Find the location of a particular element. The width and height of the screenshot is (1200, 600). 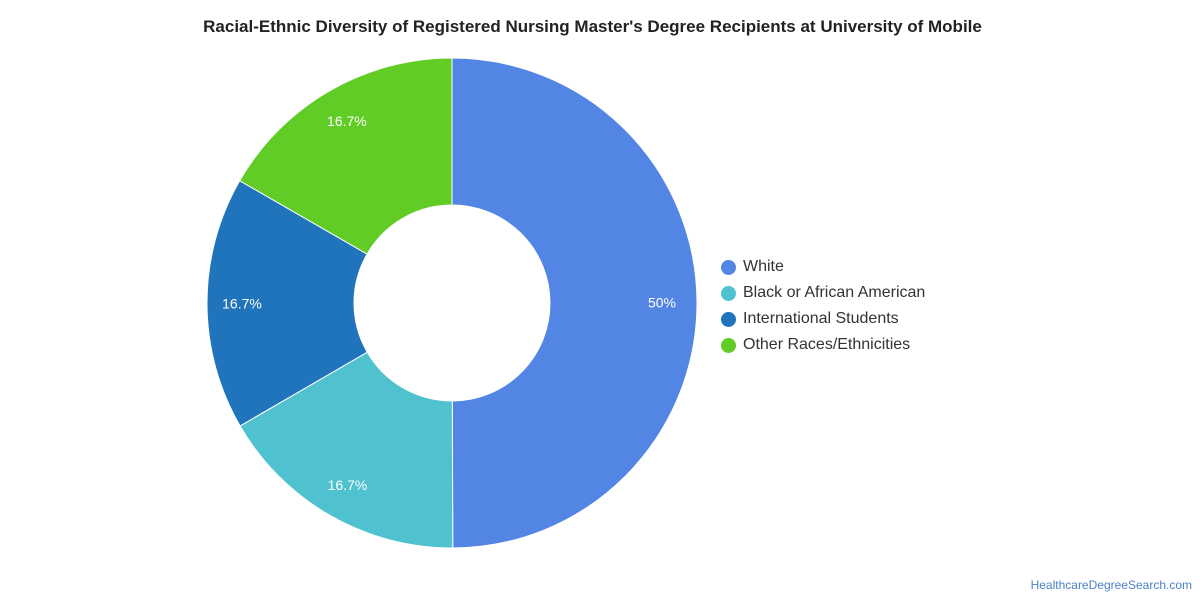

legend-item-1: White is located at coordinates (823, 267).